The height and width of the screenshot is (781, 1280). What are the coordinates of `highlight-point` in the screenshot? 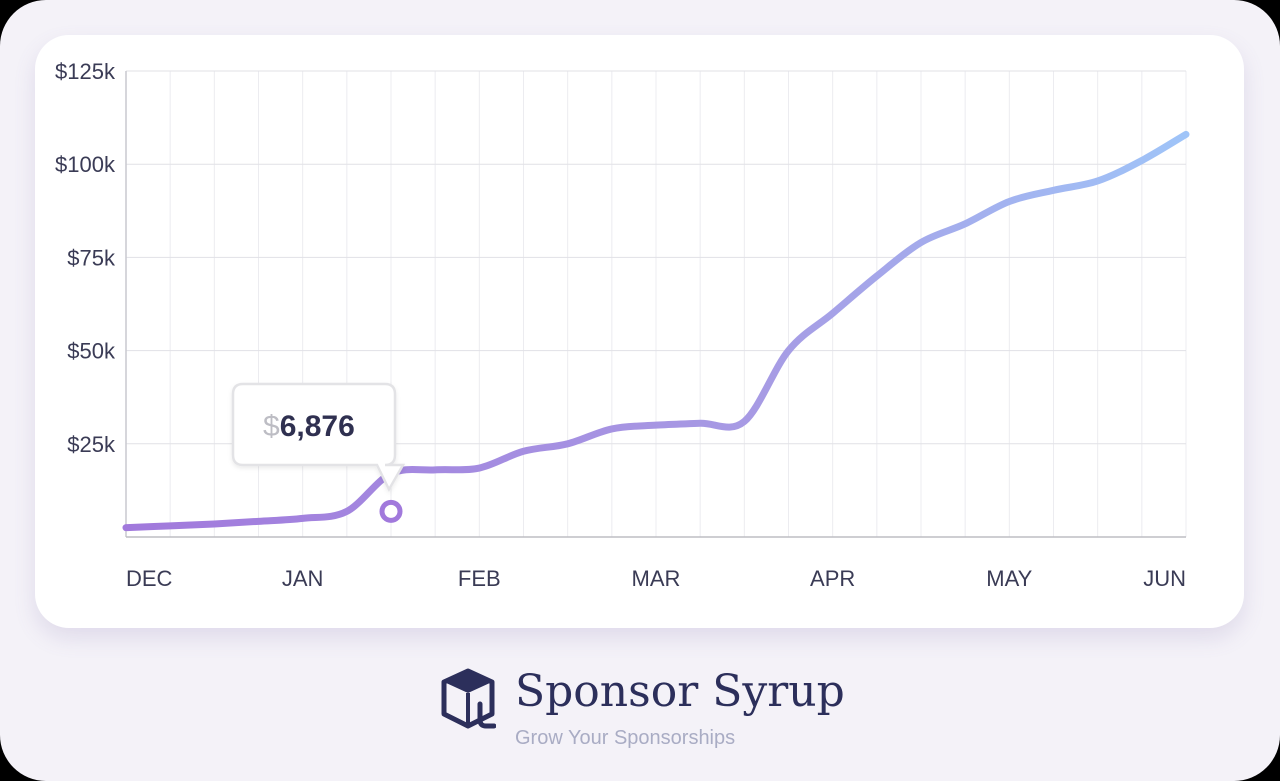 It's located at (391, 511).